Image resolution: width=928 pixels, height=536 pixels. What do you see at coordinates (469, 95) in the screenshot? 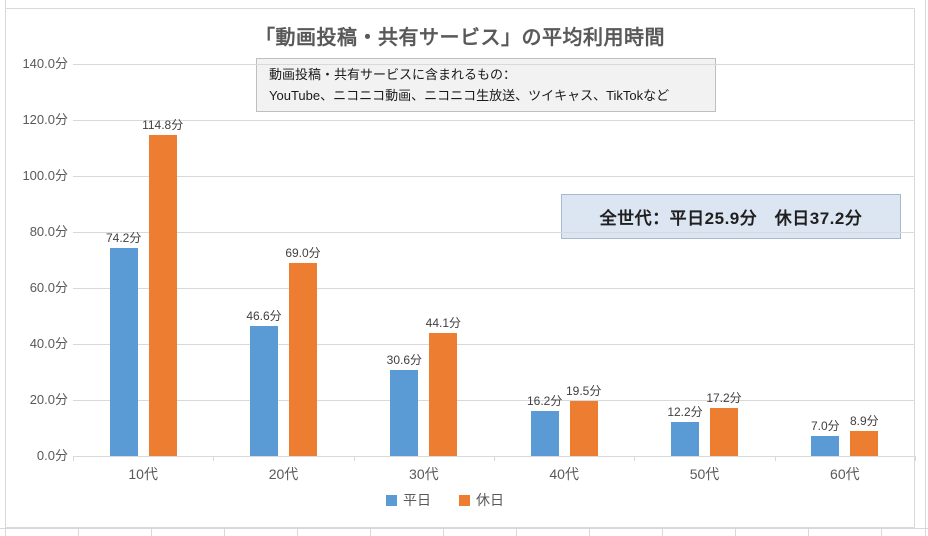
I see `definition-note-line2: YouTube、ニコニコ動画、ニコニコ生放送、ツイキャス、TikTokなど` at bounding box center [469, 95].